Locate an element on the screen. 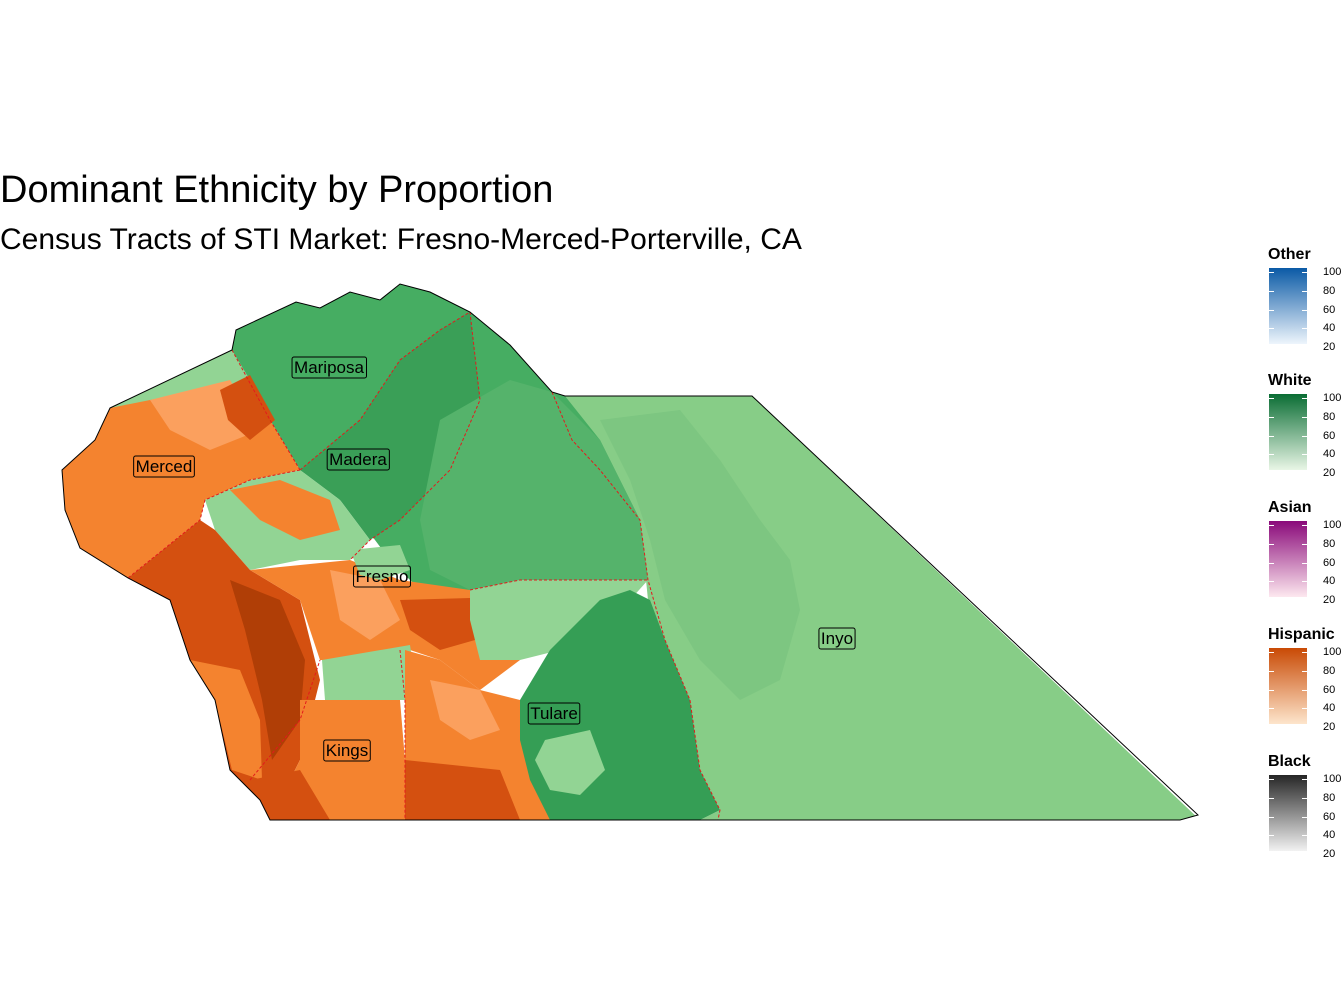  kings-dark is located at coordinates (290, 795).